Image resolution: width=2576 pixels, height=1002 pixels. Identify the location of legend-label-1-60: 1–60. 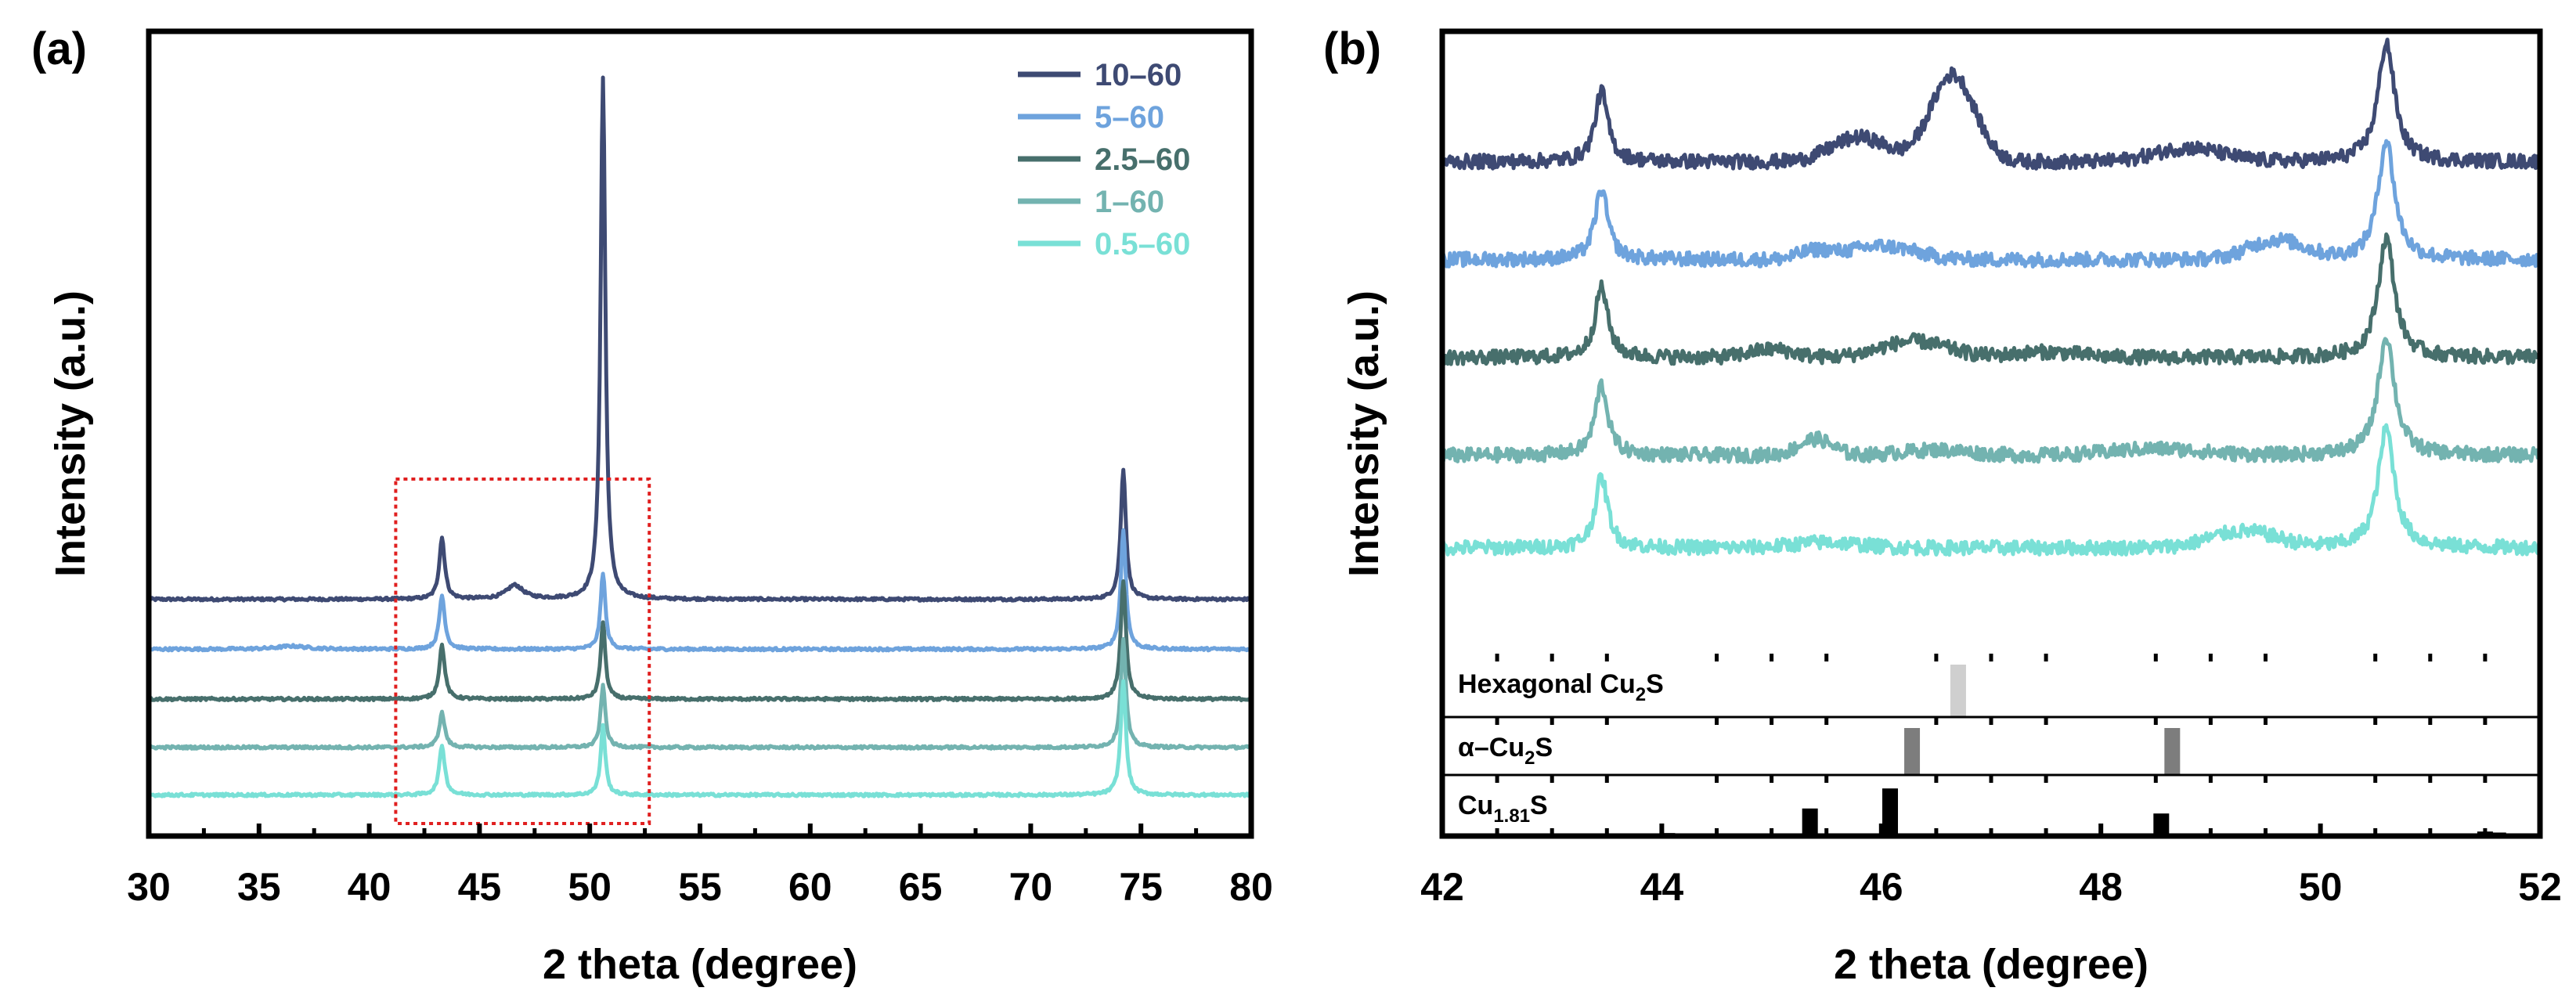
(1129, 202).